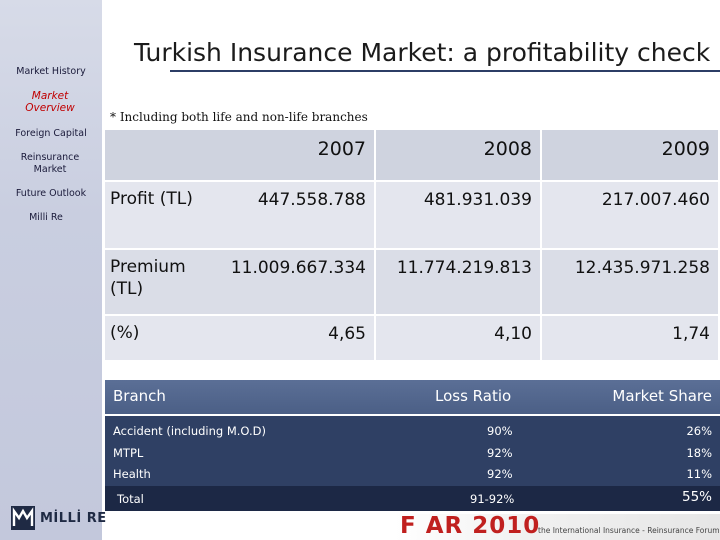 The image size is (720, 540). What do you see at coordinates (128, 453) in the screenshot?
I see `branch-name: MTPL` at bounding box center [128, 453].